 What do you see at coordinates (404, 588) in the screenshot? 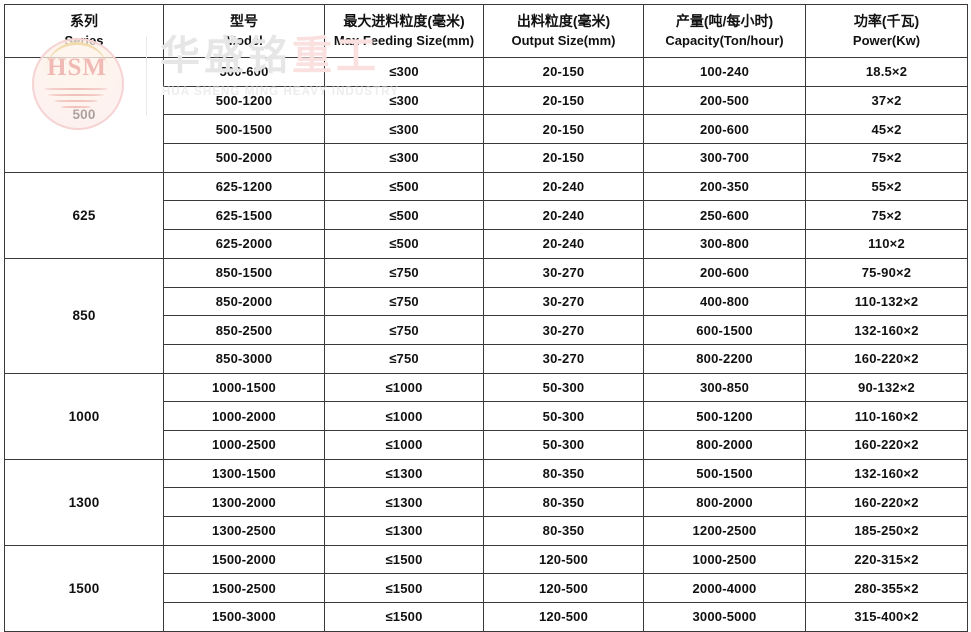
I see `max-feeding-size-cell-value: ≤1500` at bounding box center [404, 588].